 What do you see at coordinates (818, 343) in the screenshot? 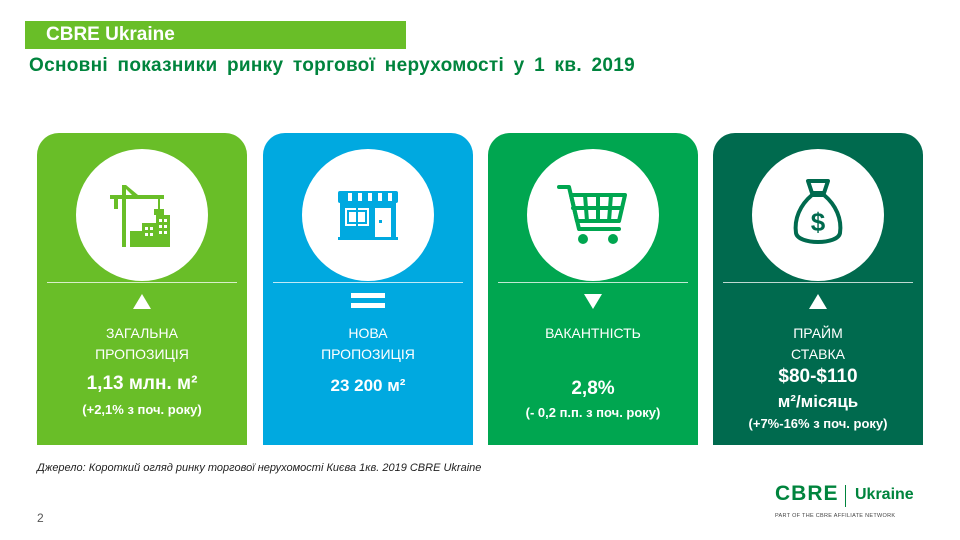
I see `metric-label: ПРАЙМ СТАВКА` at bounding box center [818, 343].